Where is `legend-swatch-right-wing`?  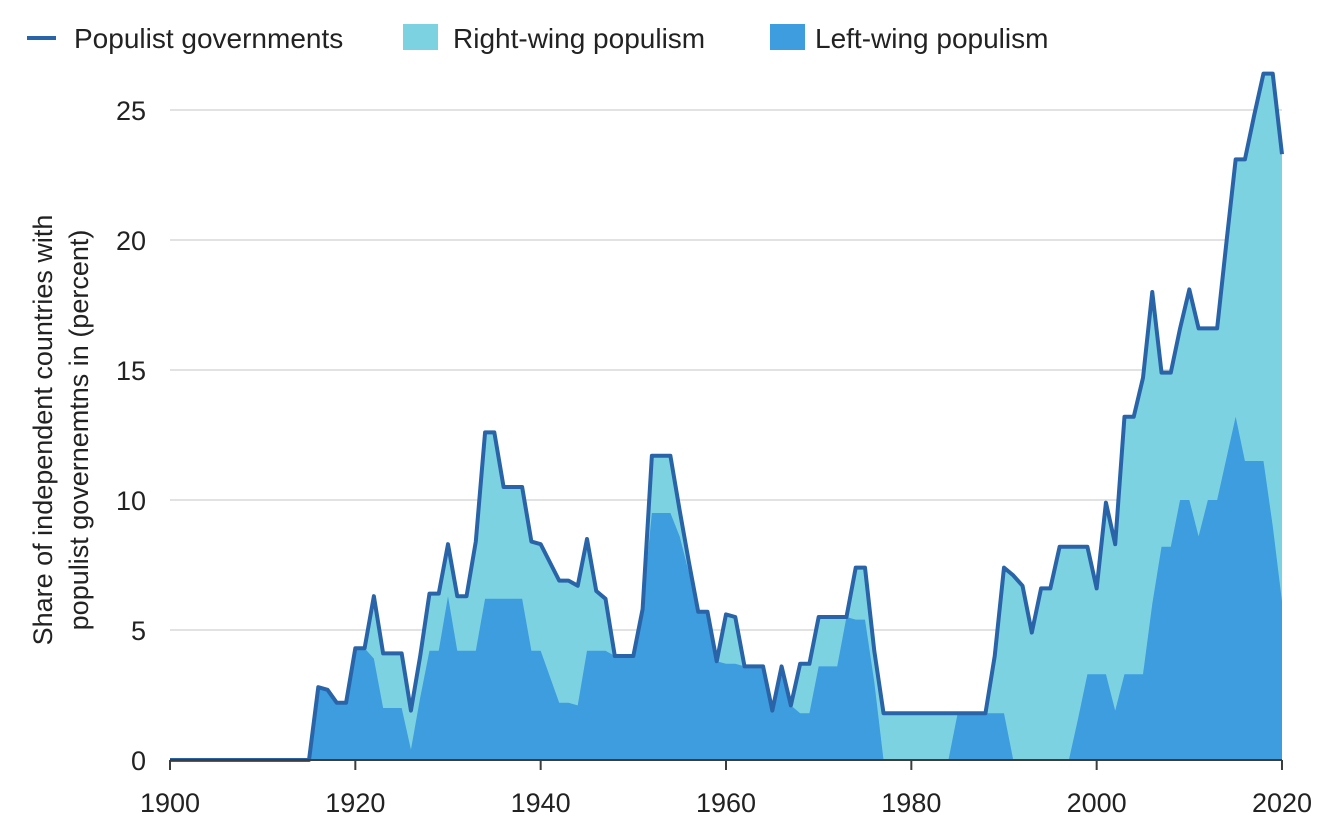 legend-swatch-right-wing is located at coordinates (420, 37).